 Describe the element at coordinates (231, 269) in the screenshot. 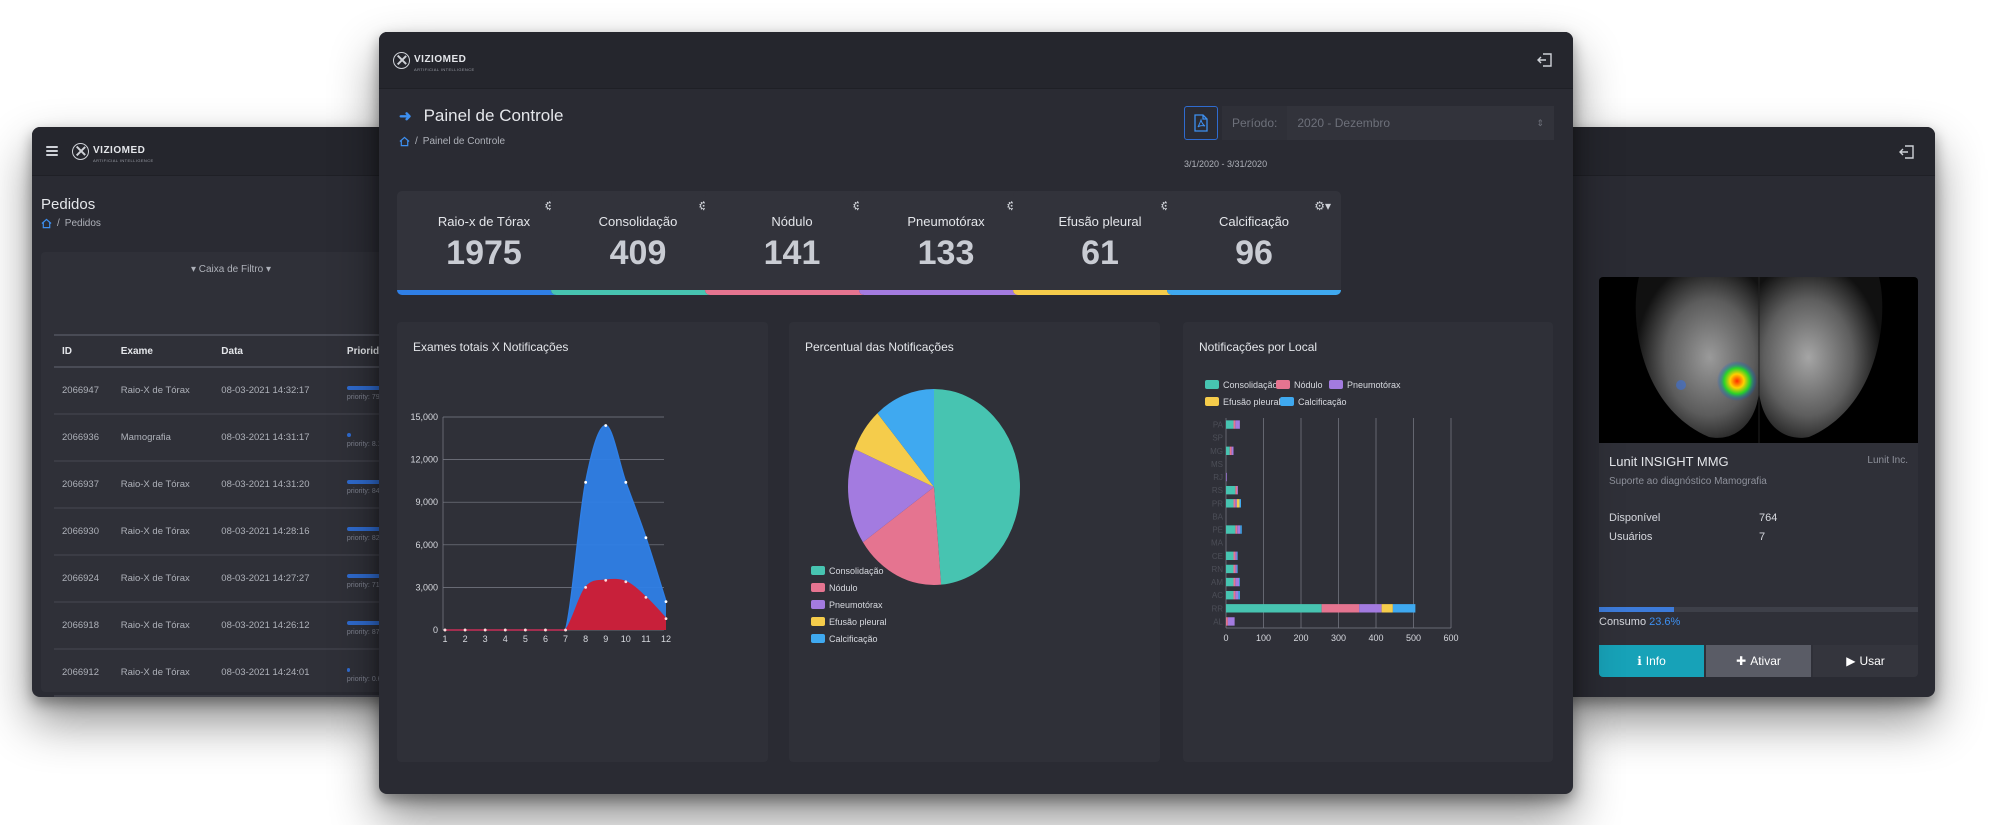

I see `filter-toggle: ▾ Caixa de Filtro ▾` at that location.